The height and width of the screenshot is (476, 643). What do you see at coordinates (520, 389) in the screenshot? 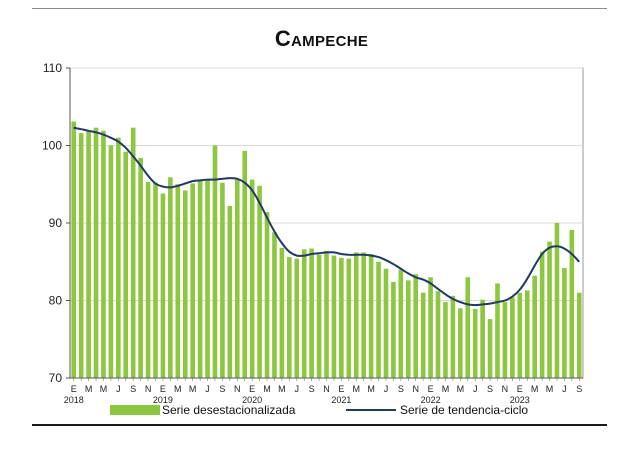
I see `x-tick-label-60: E` at bounding box center [520, 389].